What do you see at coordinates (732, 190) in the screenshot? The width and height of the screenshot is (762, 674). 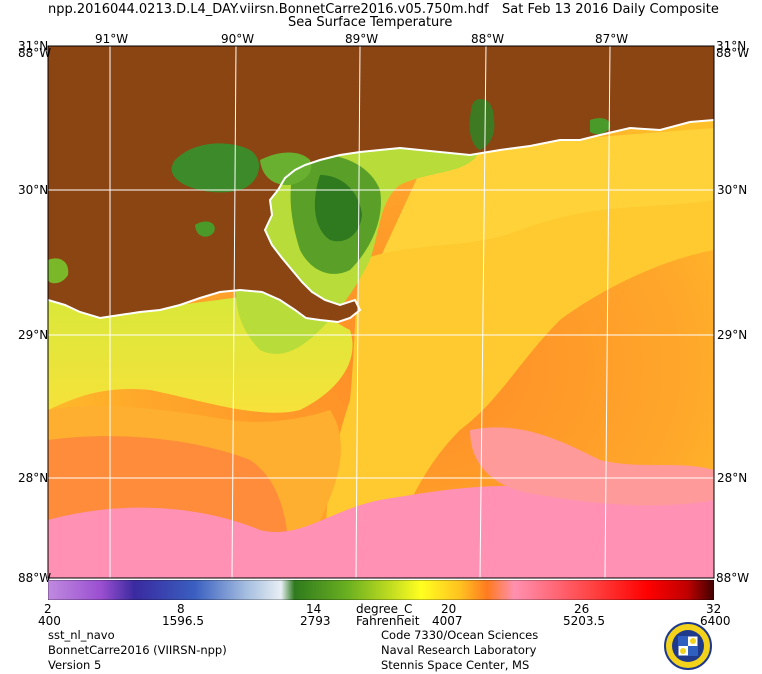 I see `lat-label-30n-right: 30°N` at bounding box center [732, 190].